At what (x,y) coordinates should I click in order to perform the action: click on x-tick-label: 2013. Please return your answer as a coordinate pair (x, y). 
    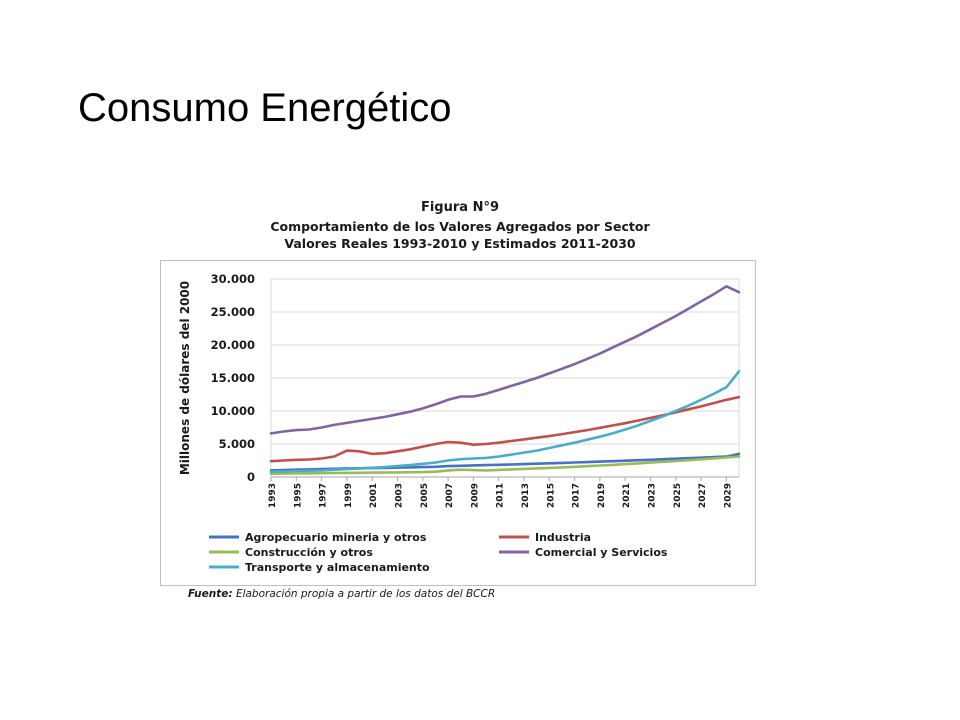
    Looking at the image, I should click on (526, 495).